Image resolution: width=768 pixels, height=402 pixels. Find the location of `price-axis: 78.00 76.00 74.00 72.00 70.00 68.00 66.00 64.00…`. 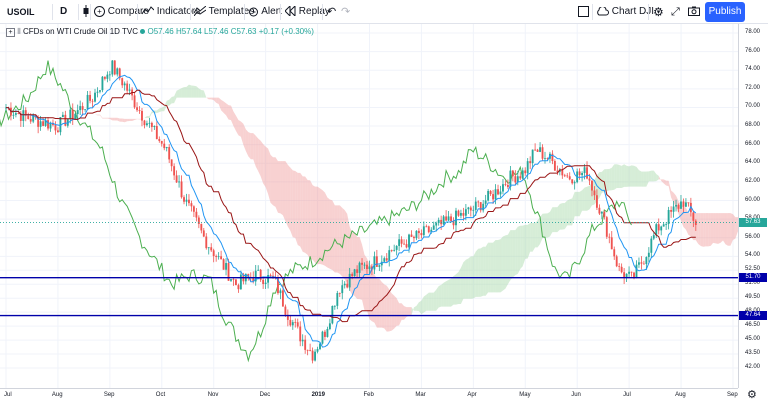

price-axis: 78.00 76.00 74.00 72.00 70.00 68.00 66.00 64.00… is located at coordinates (753, 206).